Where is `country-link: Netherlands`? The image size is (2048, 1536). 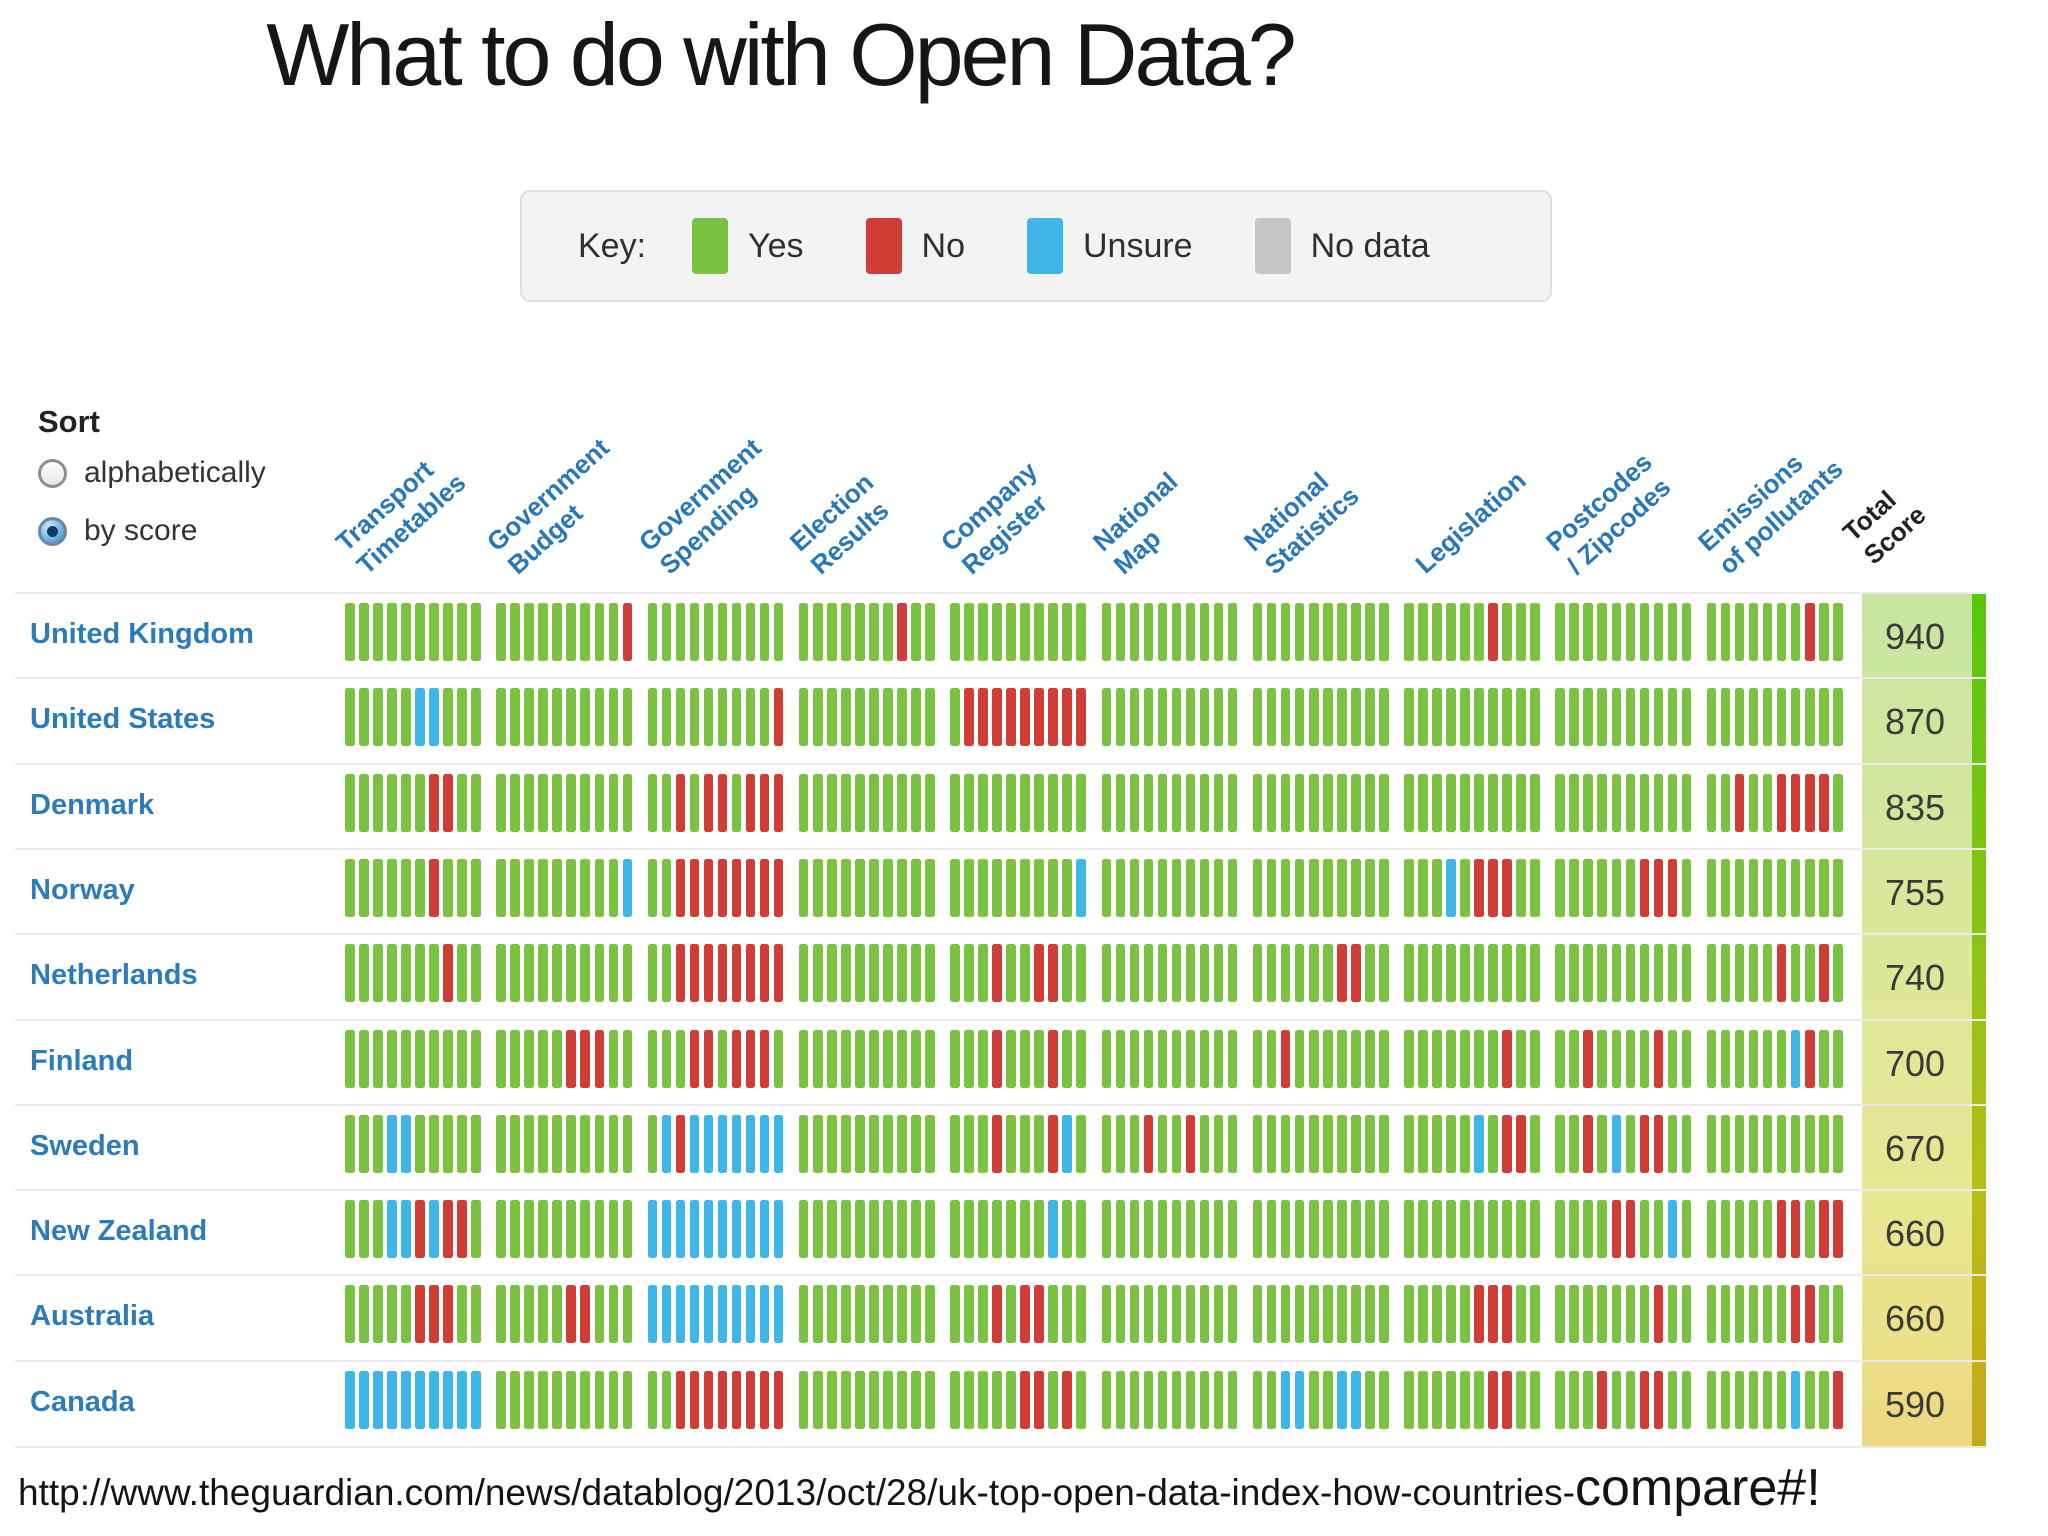 country-link: Netherlands is located at coordinates (114, 975).